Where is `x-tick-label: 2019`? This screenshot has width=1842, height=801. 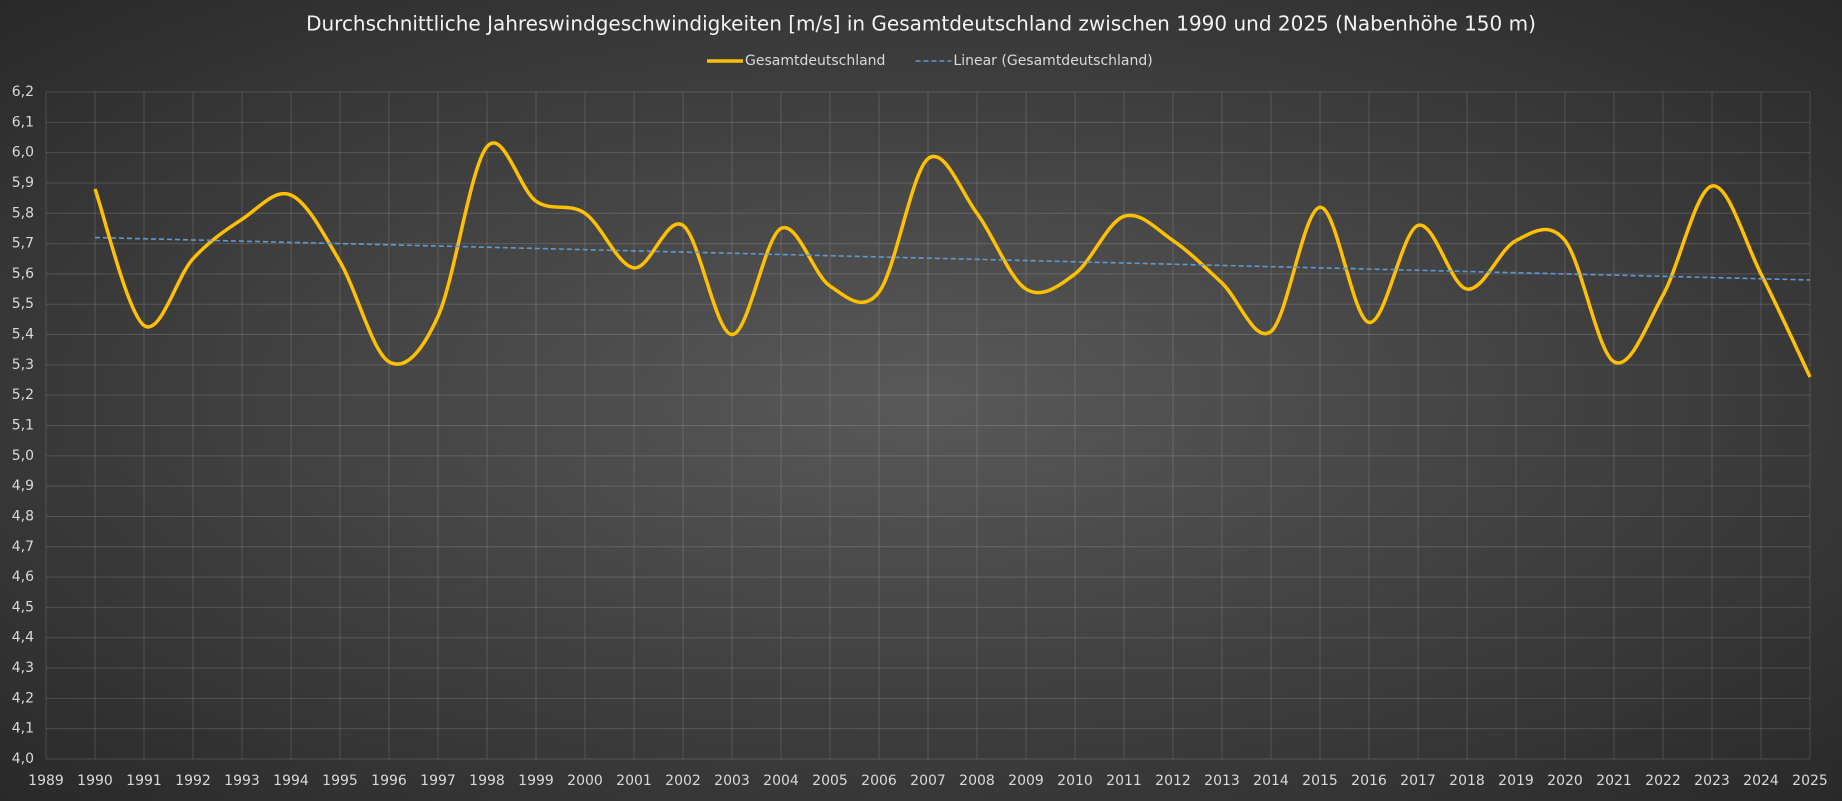
x-tick-label: 2019 is located at coordinates (1516, 781).